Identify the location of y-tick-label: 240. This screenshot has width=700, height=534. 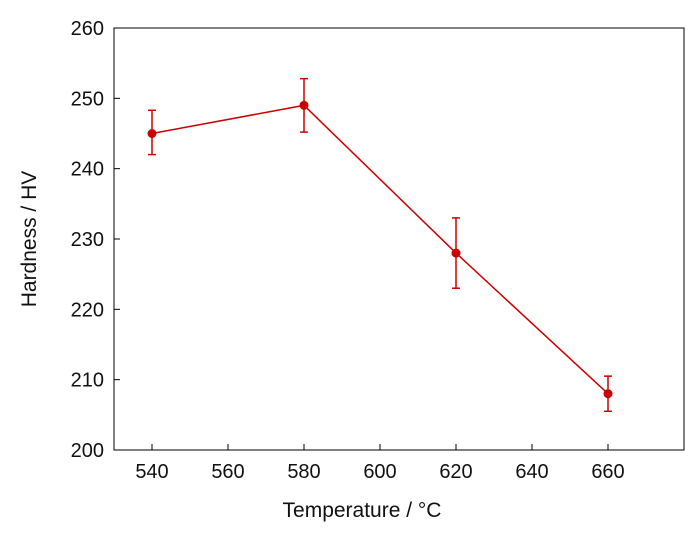
(87, 170).